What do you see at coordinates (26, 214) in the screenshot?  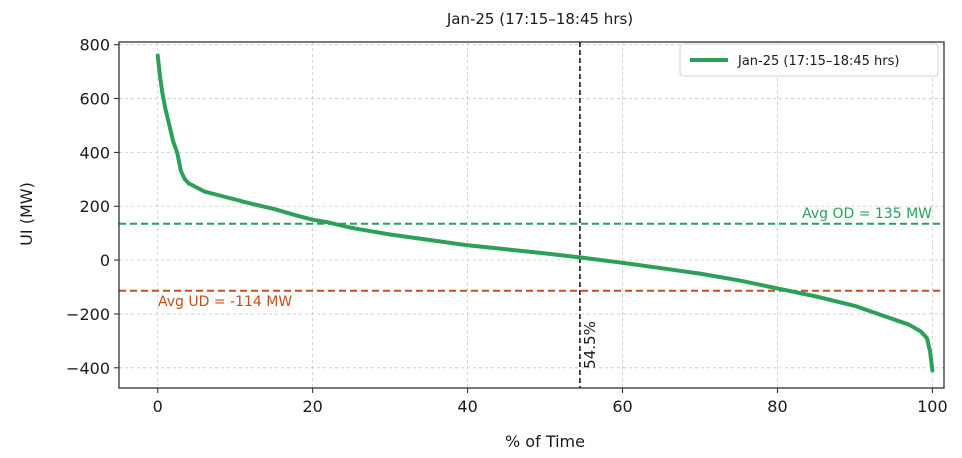 I see `y-axis-label: UI (MW)` at bounding box center [26, 214].